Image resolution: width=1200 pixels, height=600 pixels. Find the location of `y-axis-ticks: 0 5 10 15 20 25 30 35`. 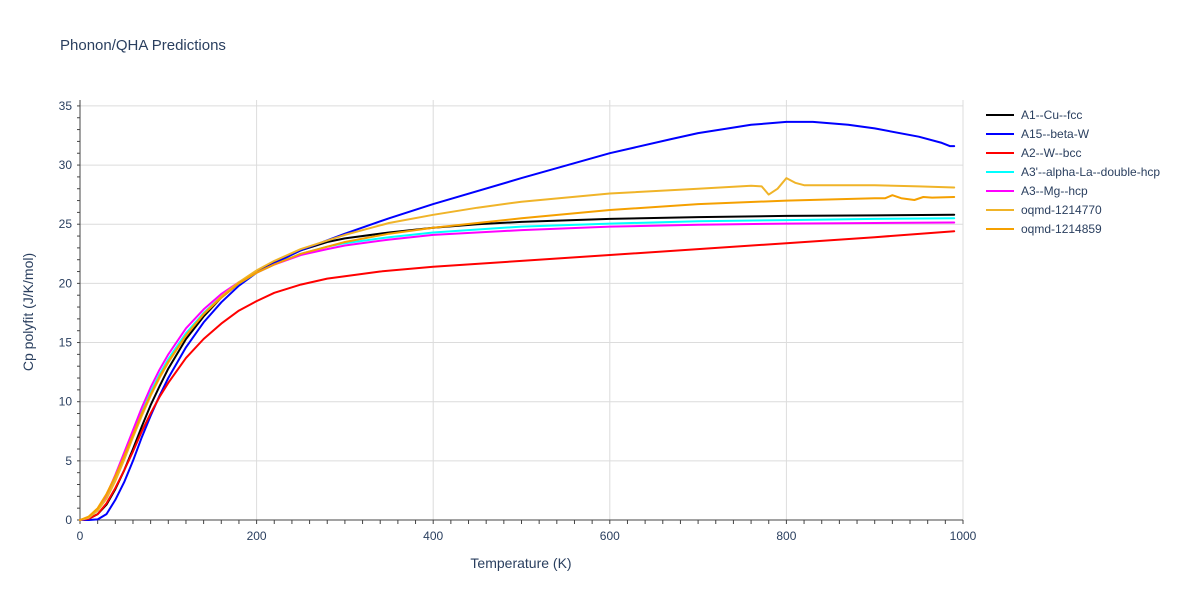

y-axis-ticks: 0 5 10 15 20 25 30 35 is located at coordinates (66, 313).